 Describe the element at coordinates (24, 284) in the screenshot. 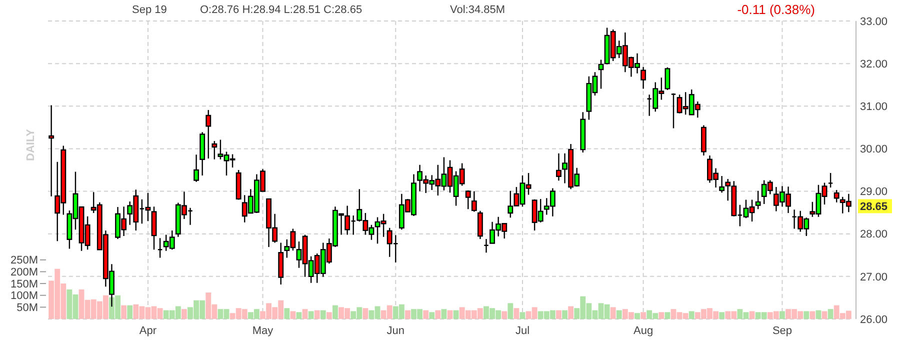

I see `y2-tick-label: 150M` at that location.